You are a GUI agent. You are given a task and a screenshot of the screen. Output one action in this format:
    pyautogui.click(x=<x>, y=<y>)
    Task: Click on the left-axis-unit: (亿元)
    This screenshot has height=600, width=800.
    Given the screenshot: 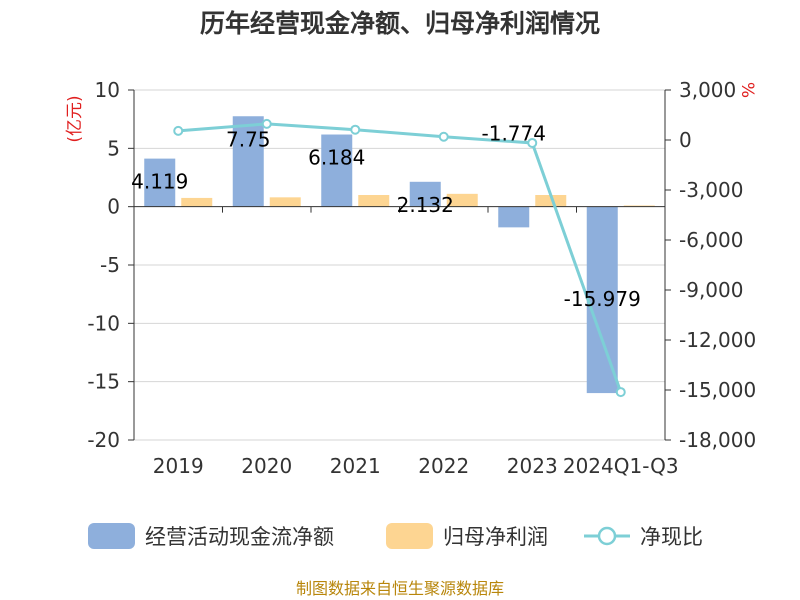 What is the action you would take?
    pyautogui.click(x=75, y=118)
    